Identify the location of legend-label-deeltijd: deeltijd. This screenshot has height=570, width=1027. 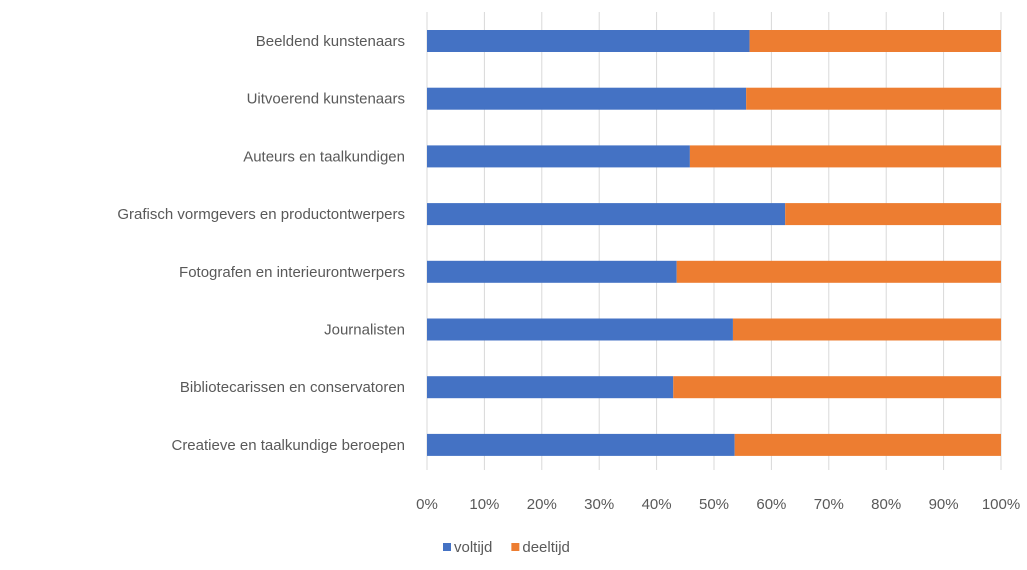
(546, 547).